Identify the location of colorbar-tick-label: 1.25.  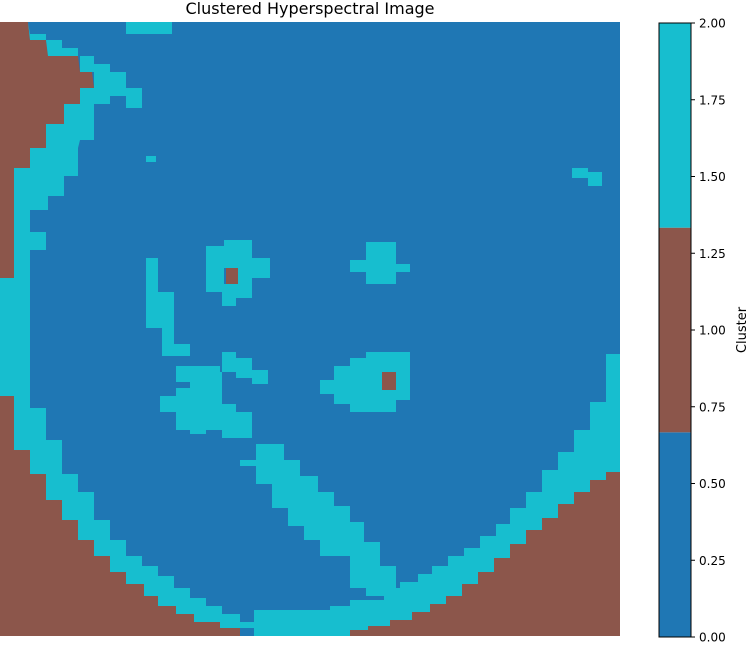
(712, 254).